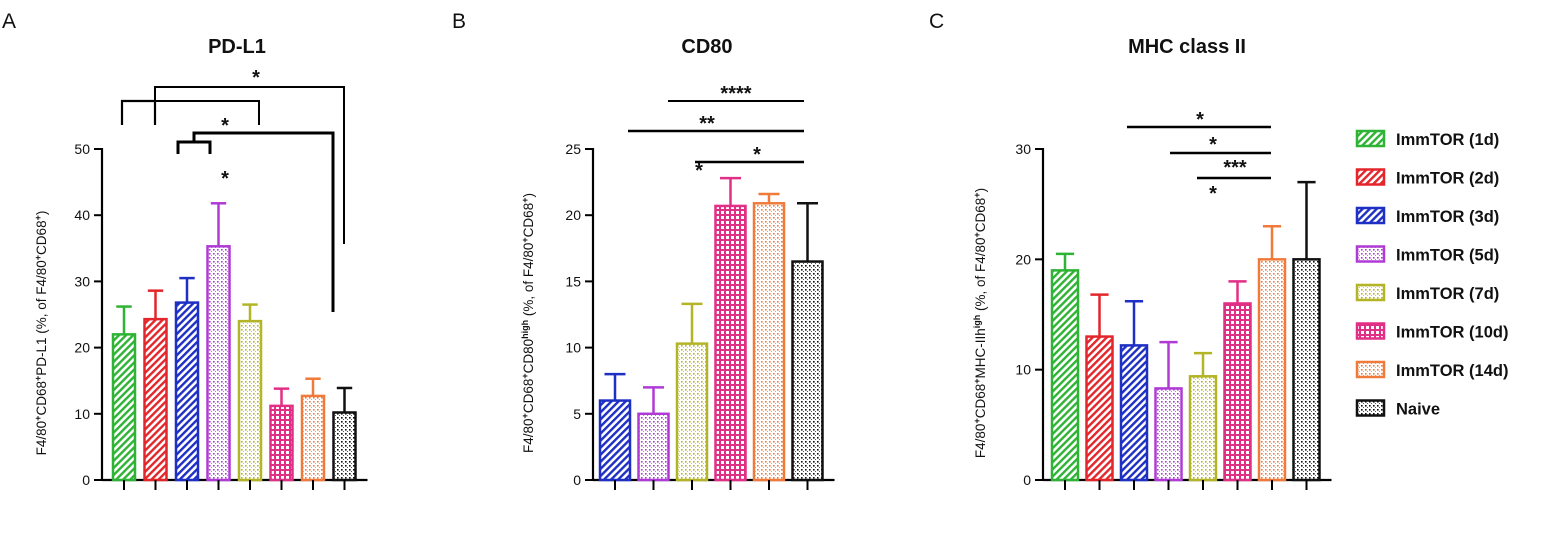 The height and width of the screenshot is (543, 1554). Describe the element at coordinates (237, 47) in the screenshot. I see `chart-title: PD-L1` at that location.